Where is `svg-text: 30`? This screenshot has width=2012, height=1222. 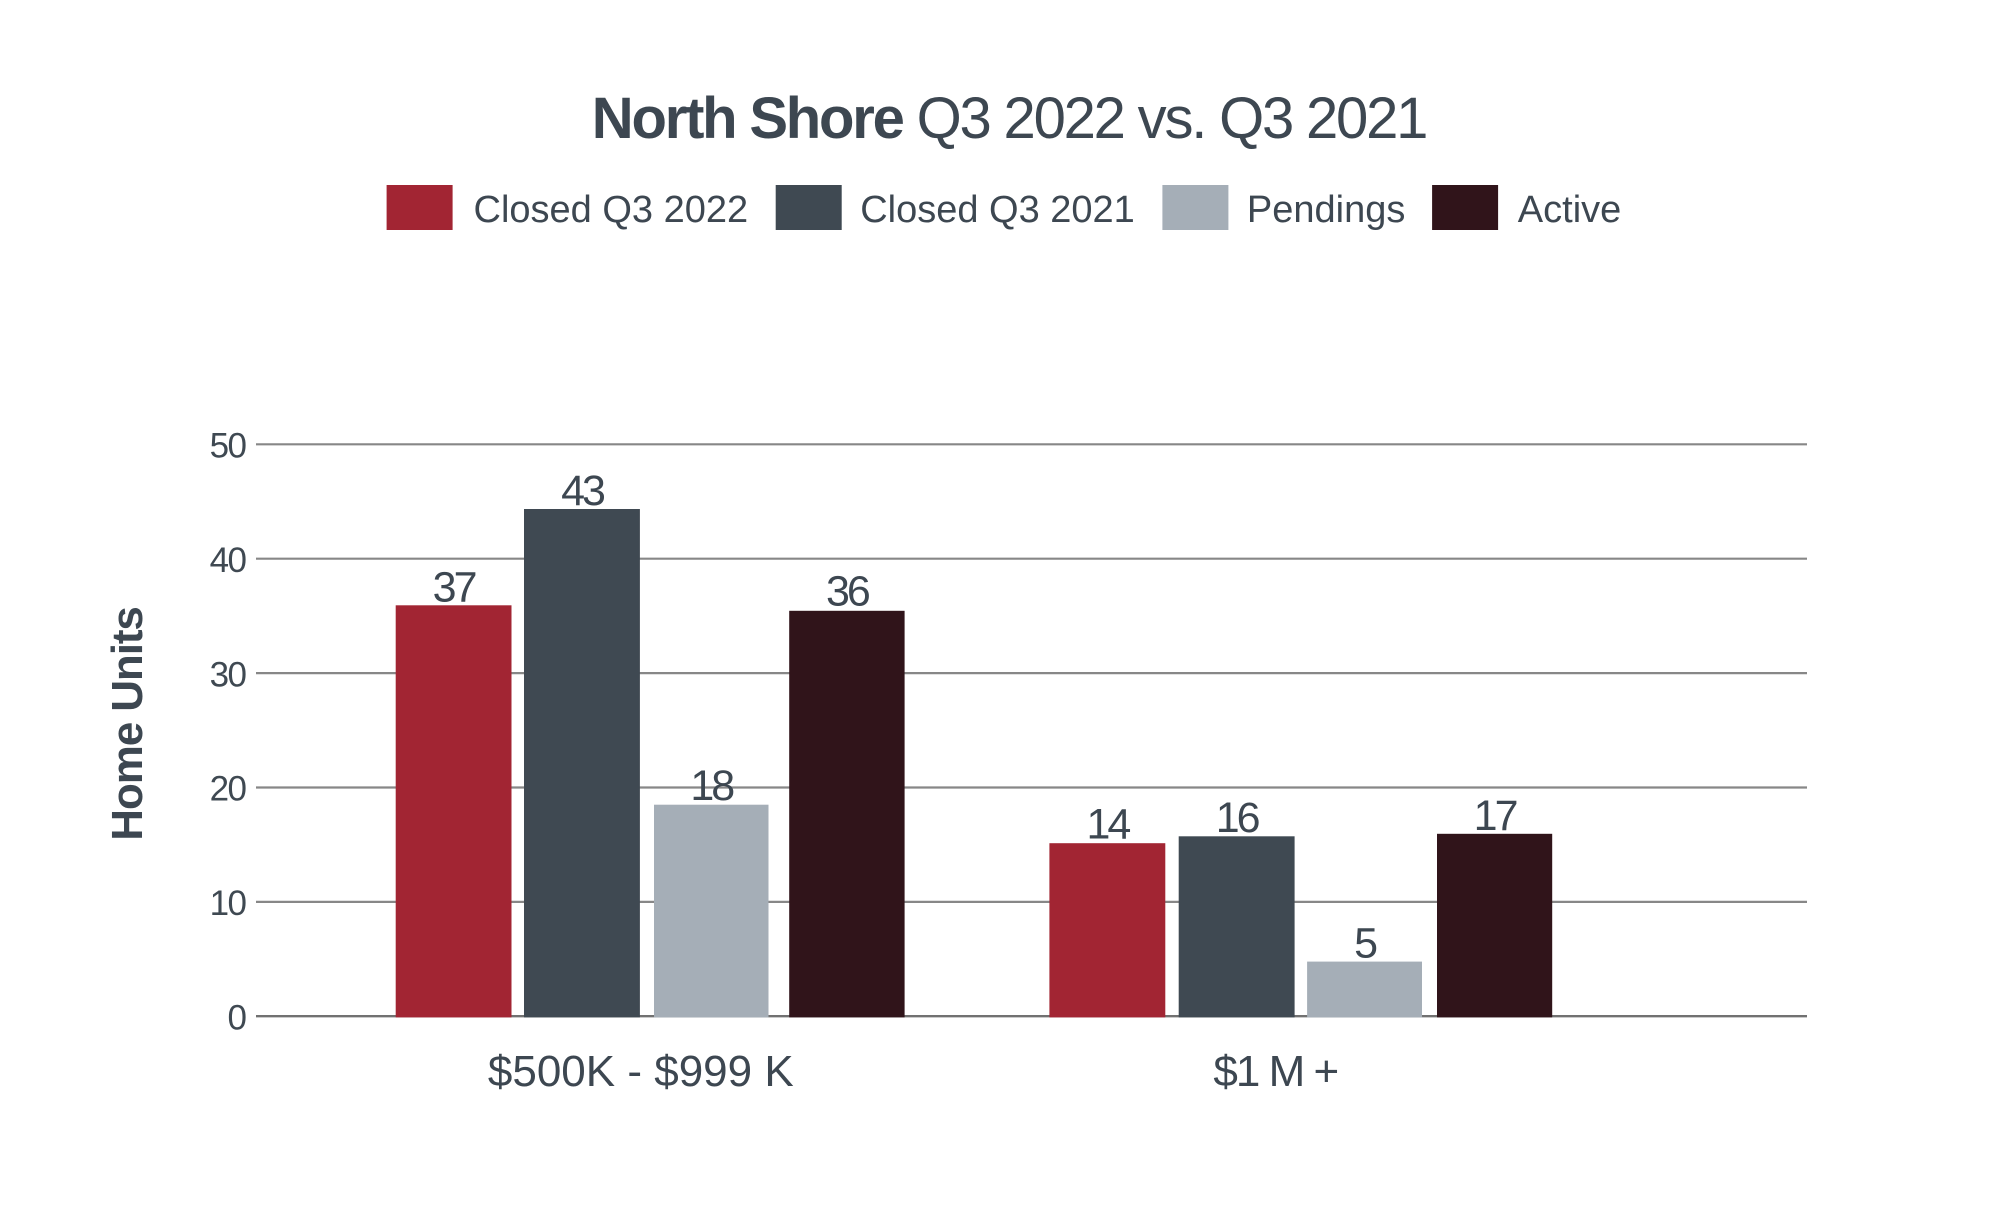
svg-text: 30 is located at coordinates (228, 674).